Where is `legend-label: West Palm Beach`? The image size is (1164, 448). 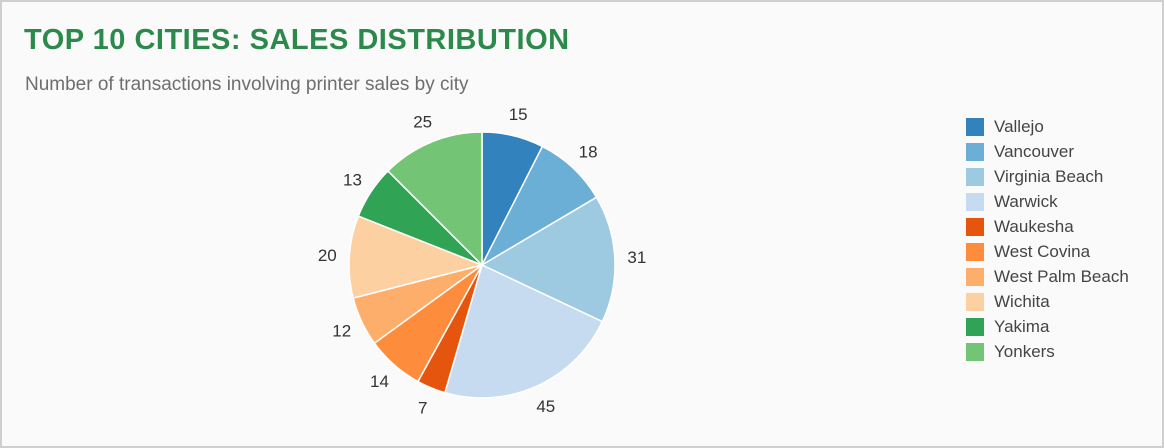 legend-label: West Palm Beach is located at coordinates (1061, 277).